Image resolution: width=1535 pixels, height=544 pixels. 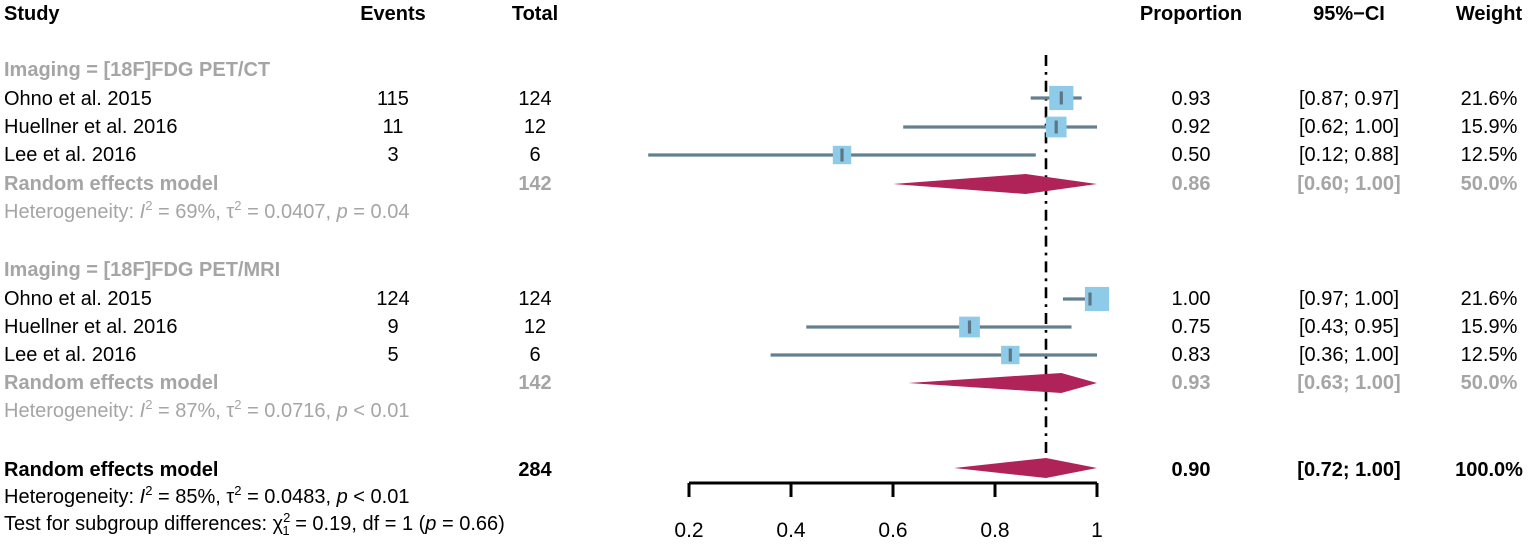 I want to click on overall-proportion: 0.90, so click(x=1191, y=470).